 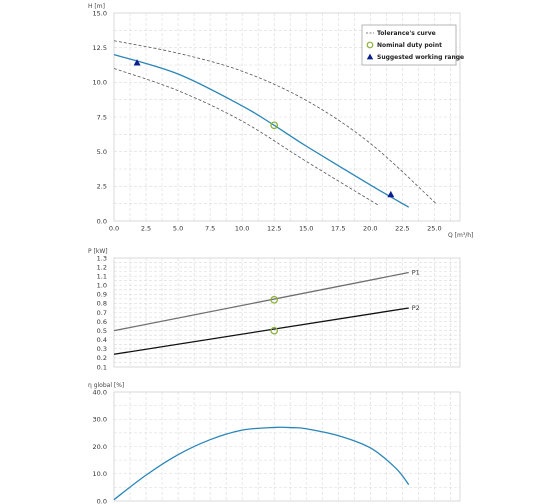 I want to click on y-tick-label: 30.0, so click(x=100, y=420).